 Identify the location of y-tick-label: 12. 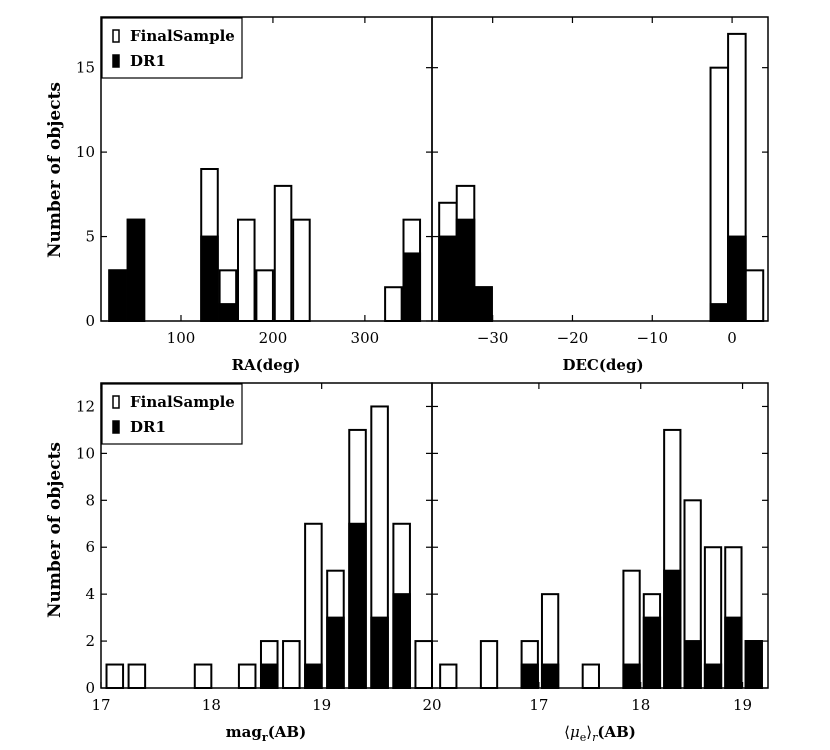
(85, 406).